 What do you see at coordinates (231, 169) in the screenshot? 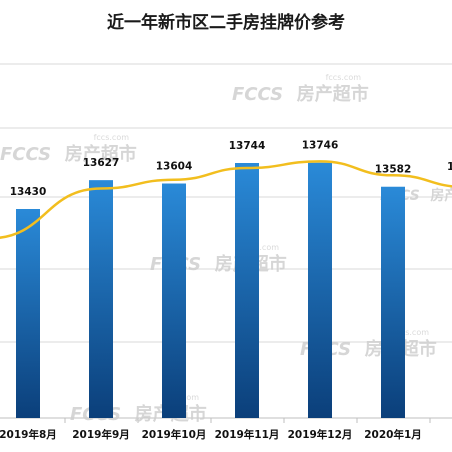
I see `value-labels: 13430 13627 13604 13744 13746 13582 1` at bounding box center [231, 169].